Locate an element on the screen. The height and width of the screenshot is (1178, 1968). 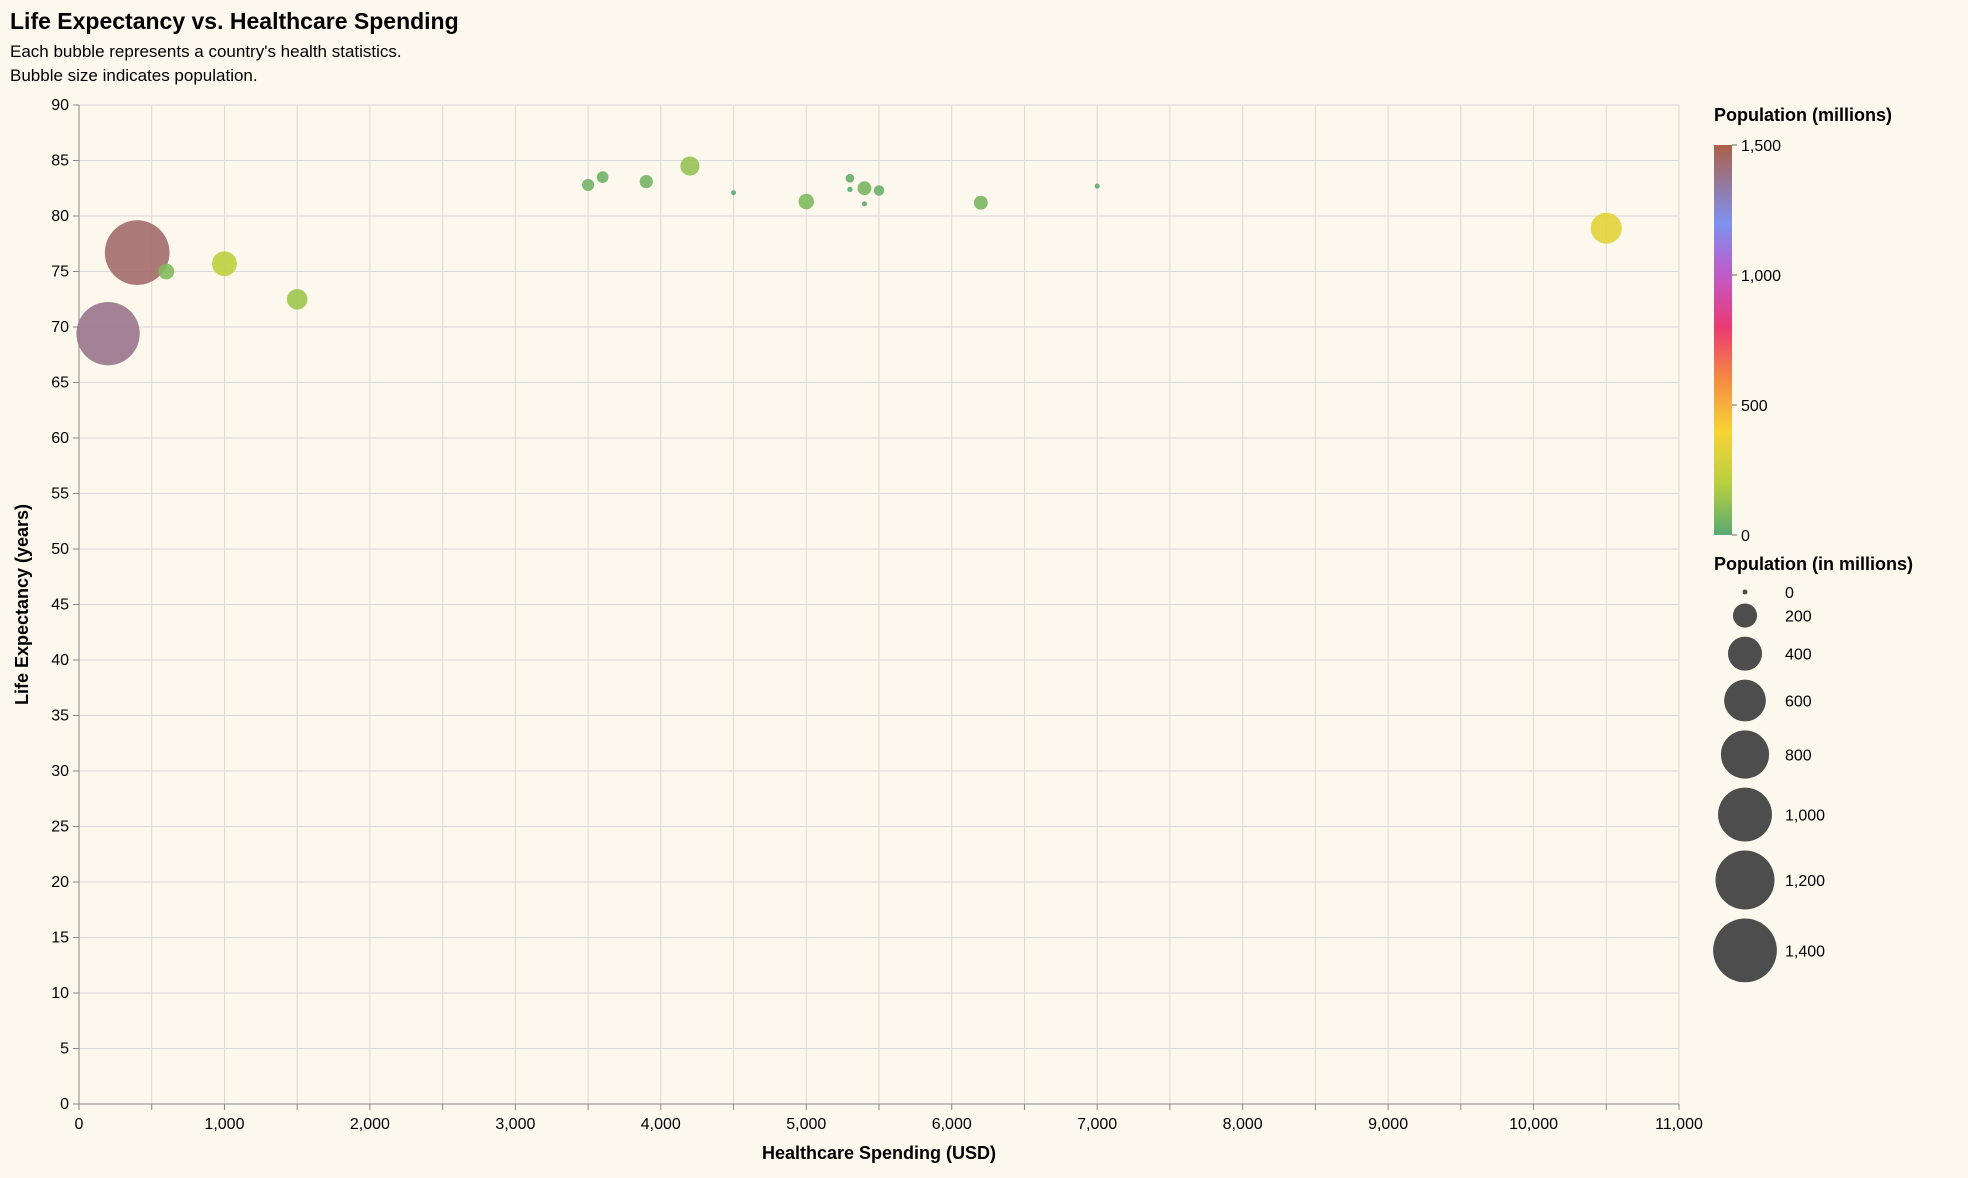
y-tick-label: 35 is located at coordinates (60, 716).